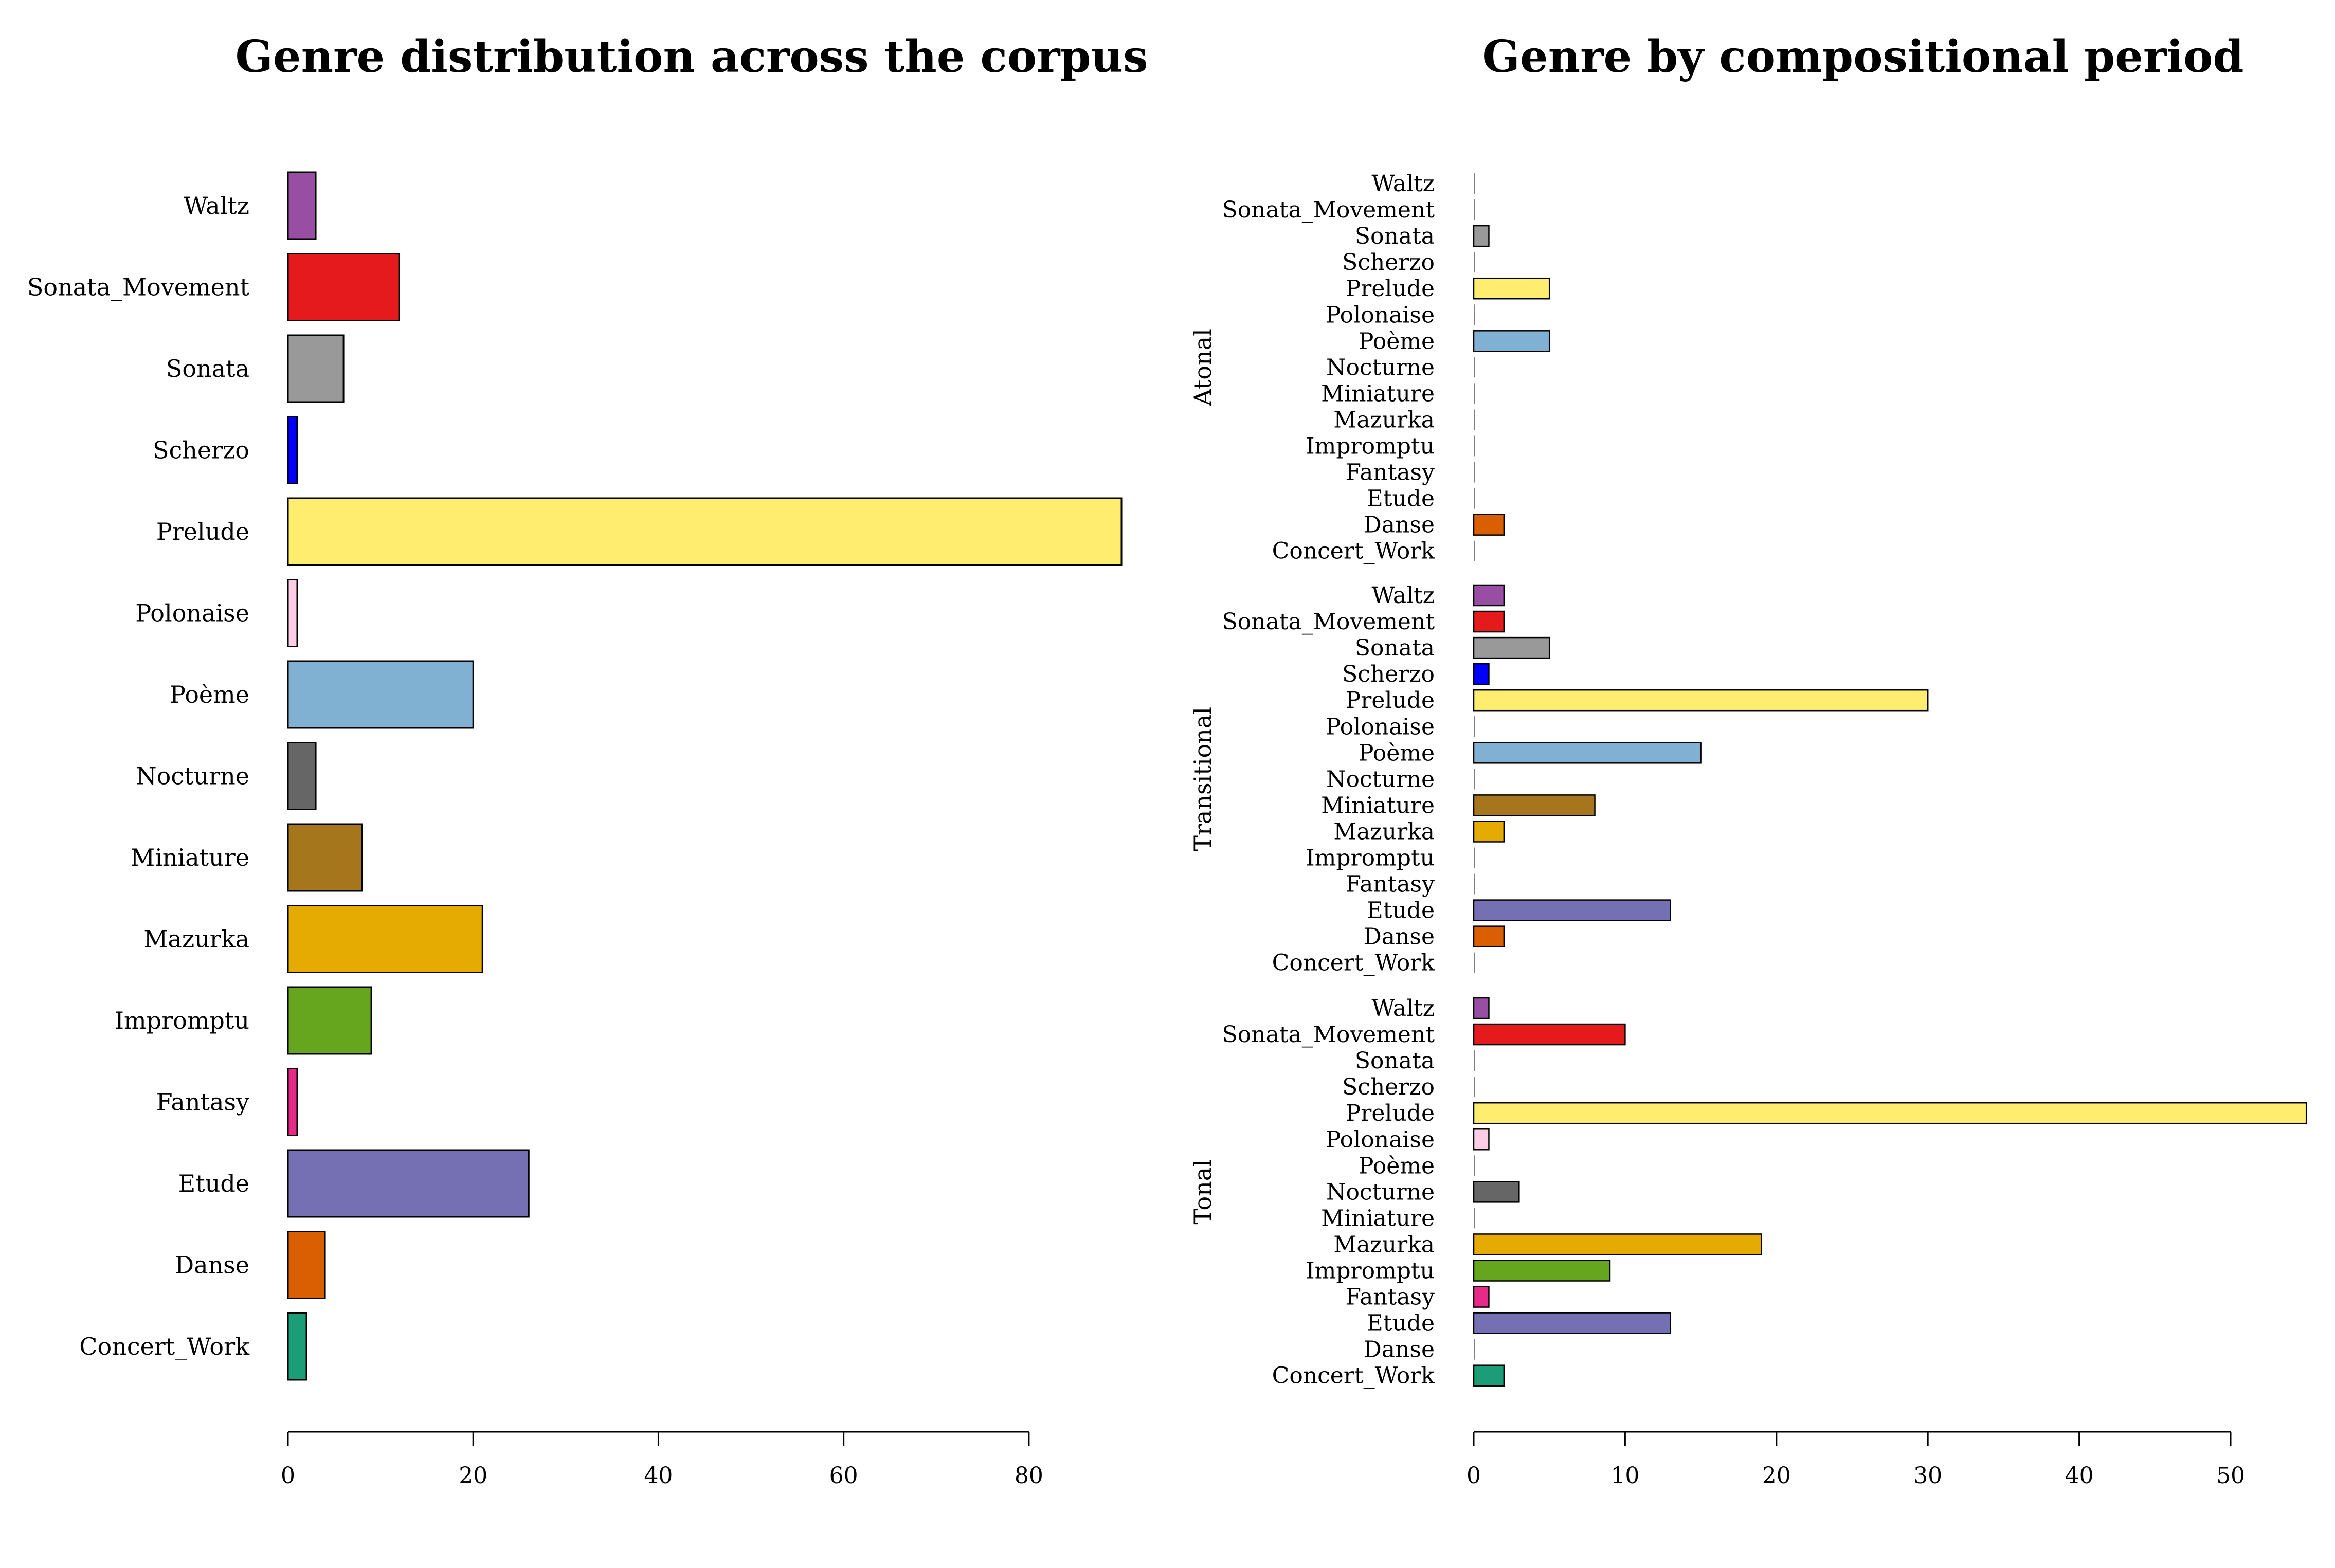  What do you see at coordinates (1390, 473) in the screenshot?
I see `category-label-atonal-fantasy: Fantasy` at bounding box center [1390, 473].